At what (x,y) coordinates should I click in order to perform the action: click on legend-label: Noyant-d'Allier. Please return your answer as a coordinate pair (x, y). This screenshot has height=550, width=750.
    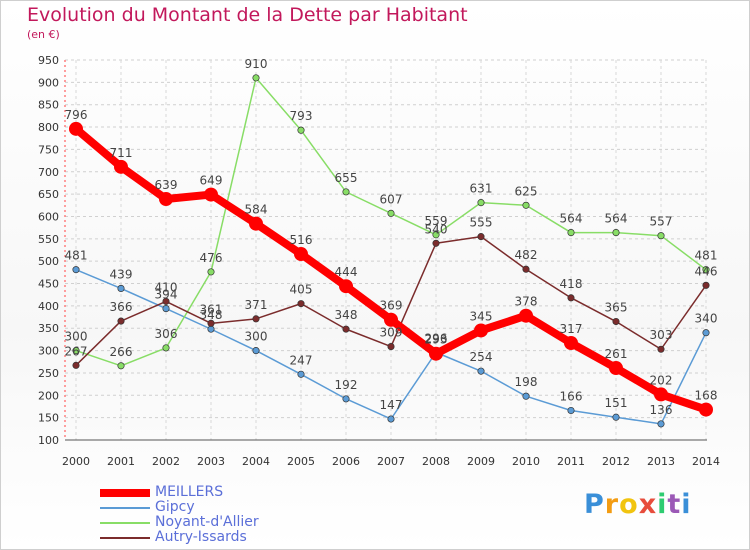
    Looking at the image, I should click on (207, 522).